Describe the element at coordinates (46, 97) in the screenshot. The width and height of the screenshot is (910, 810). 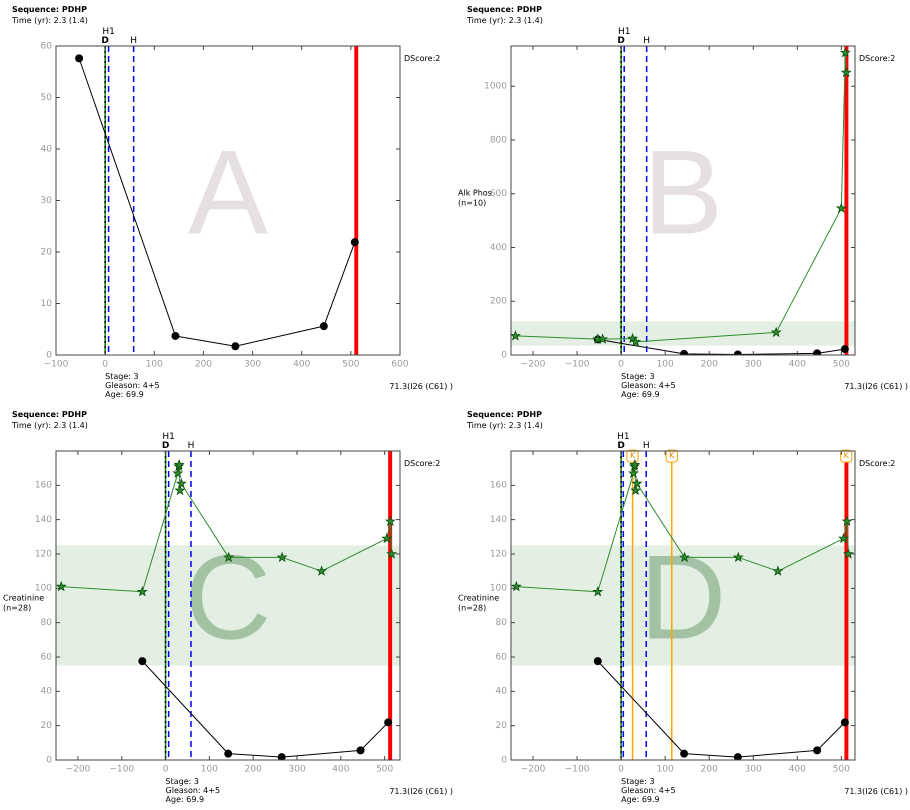
I see `y-tick-label: 50` at that location.